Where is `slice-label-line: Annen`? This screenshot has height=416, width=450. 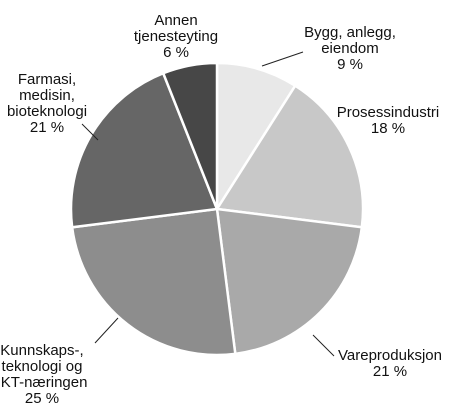 slice-label-line: Annen is located at coordinates (175, 20).